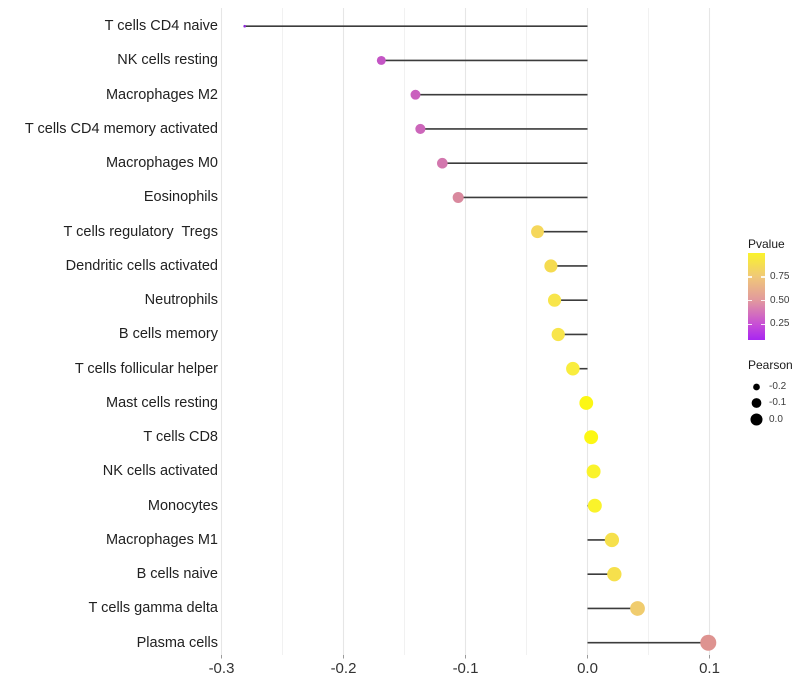  Describe the element at coordinates (177, 642) in the screenshot. I see `y-axis-label: Plasma cells` at that location.